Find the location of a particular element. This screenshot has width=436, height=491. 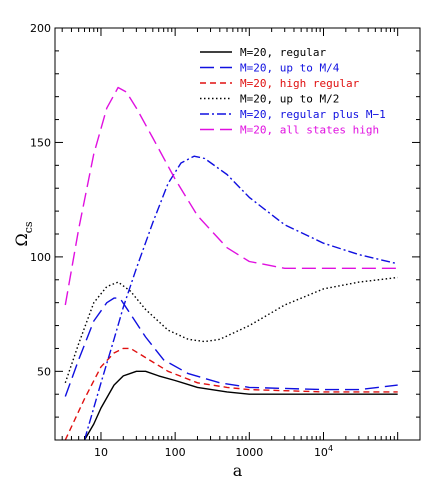

y-axis-title-main: Ω is located at coordinates (21, 239).